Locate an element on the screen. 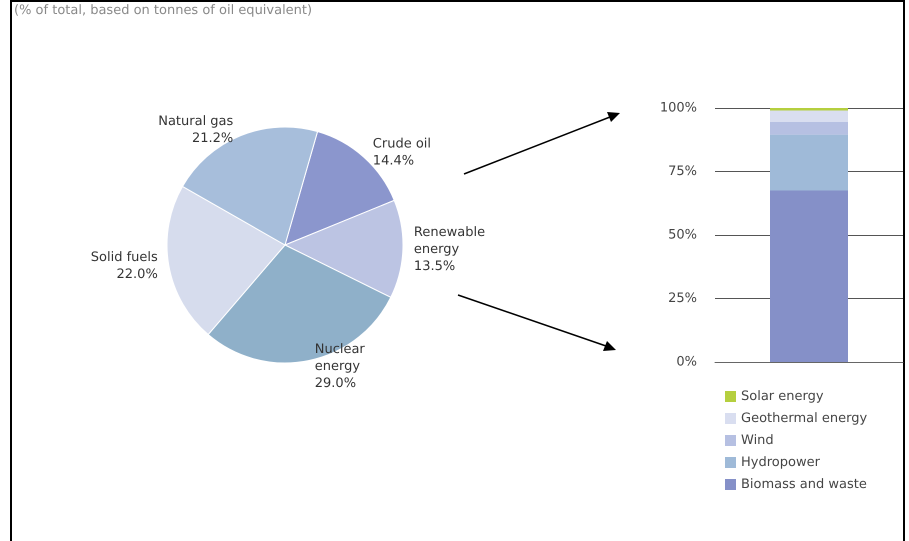 The width and height of the screenshot is (909, 541). slice-label: Crude oil is located at coordinates (402, 144).